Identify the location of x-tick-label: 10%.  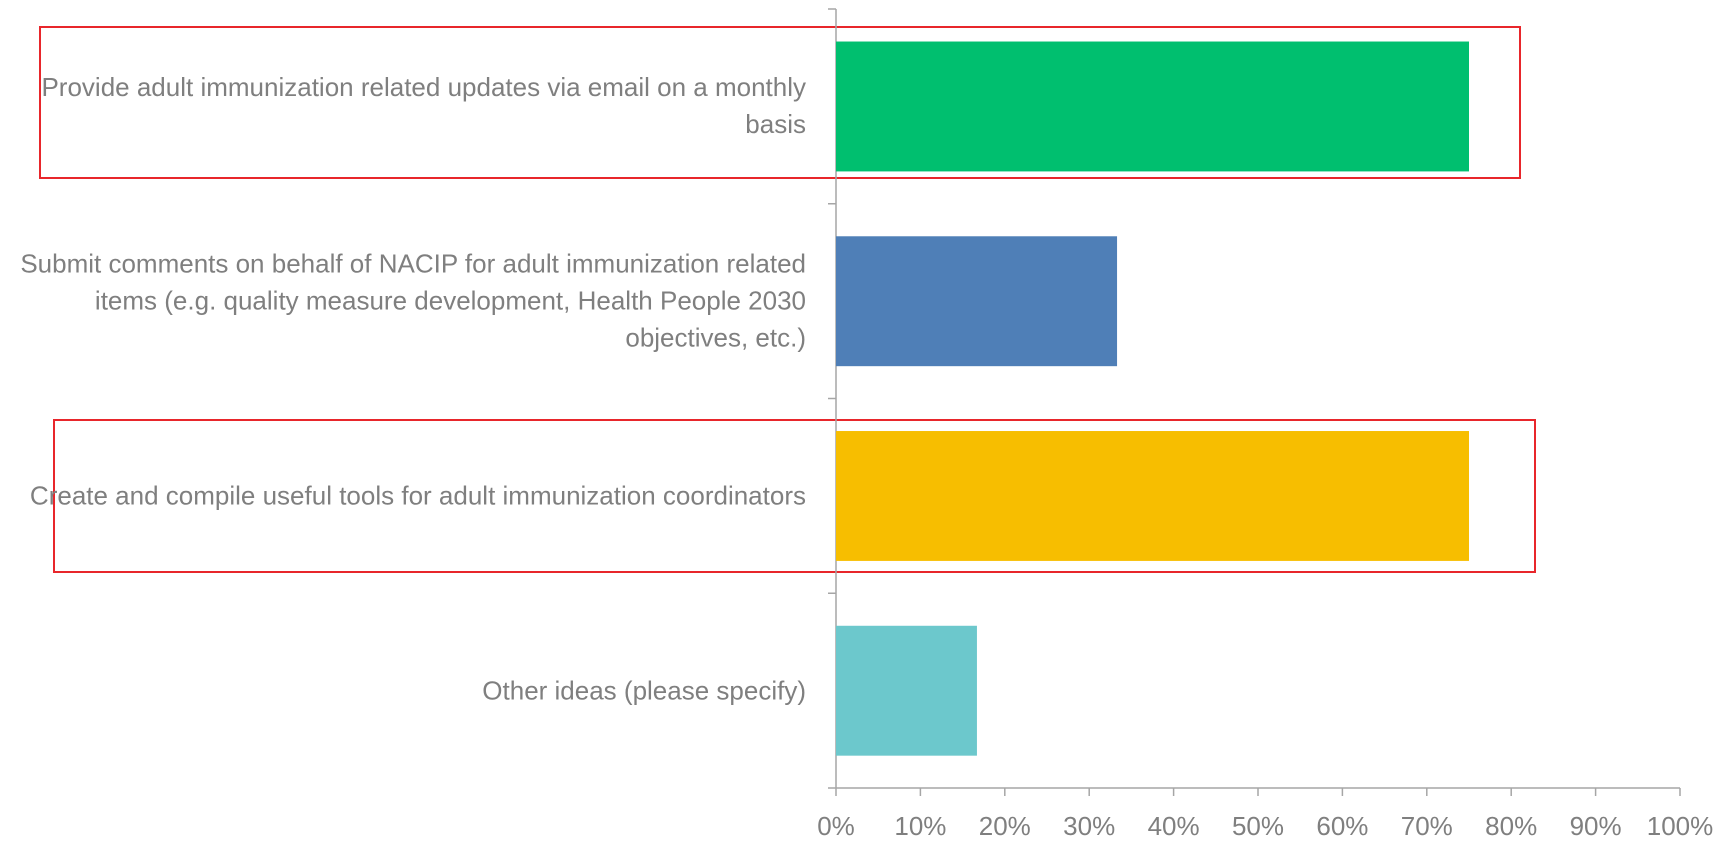
(920, 826).